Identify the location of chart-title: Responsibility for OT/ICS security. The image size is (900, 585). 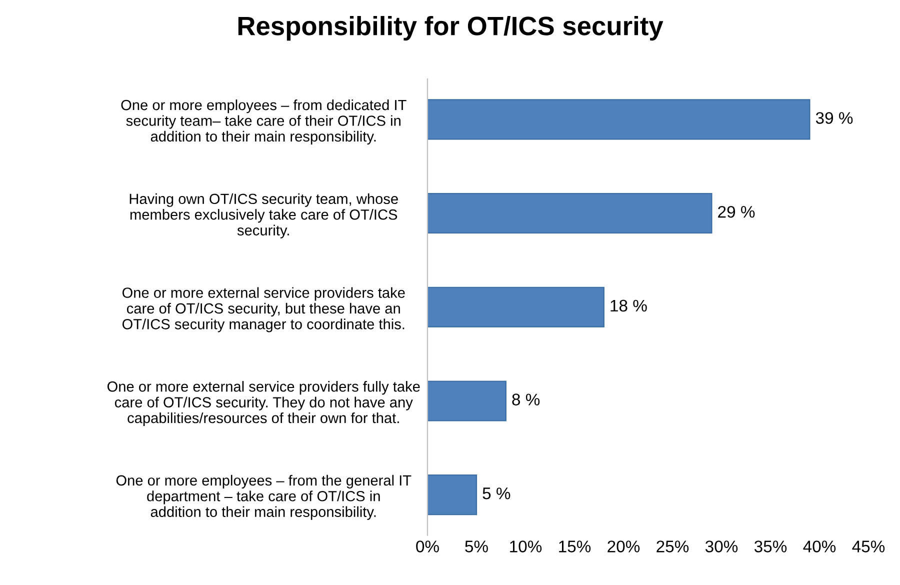
(451, 28).